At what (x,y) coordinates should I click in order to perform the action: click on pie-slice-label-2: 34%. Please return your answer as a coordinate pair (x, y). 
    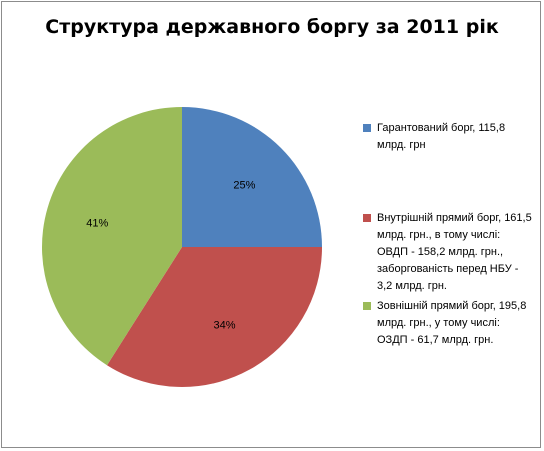
    Looking at the image, I should click on (224, 325).